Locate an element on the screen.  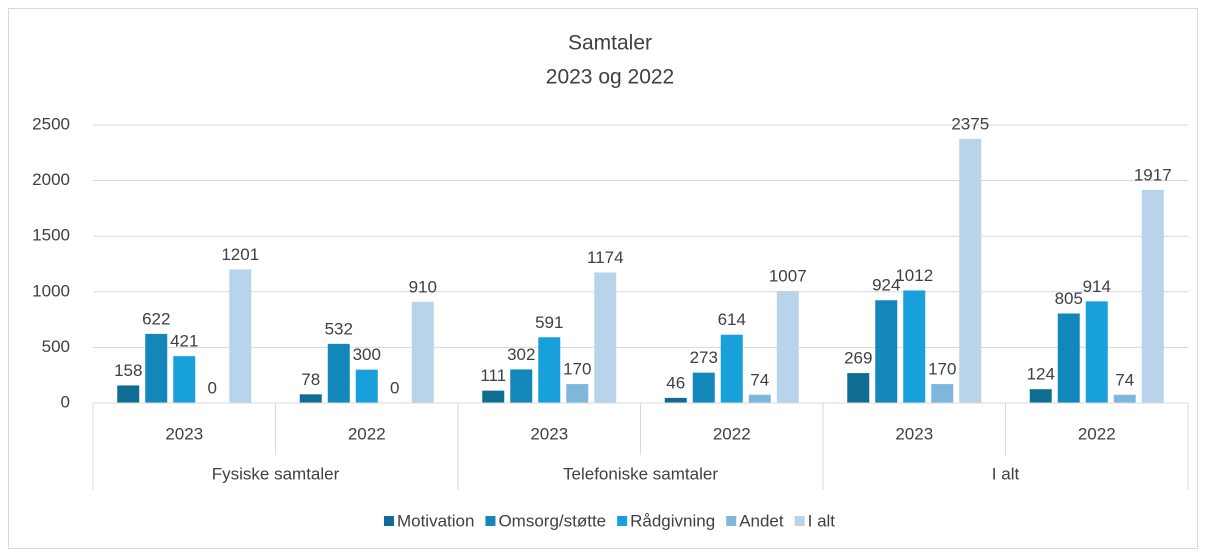
data-label: 532 is located at coordinates (339, 328).